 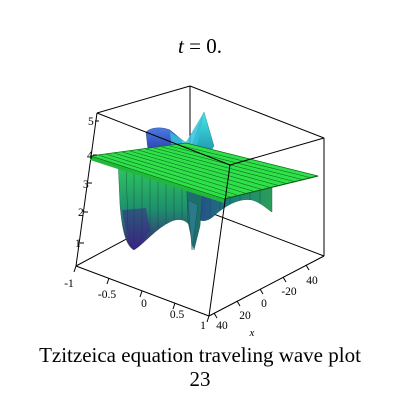 I want to click on y-tick-neg0-5: -0.5, so click(x=107, y=295).